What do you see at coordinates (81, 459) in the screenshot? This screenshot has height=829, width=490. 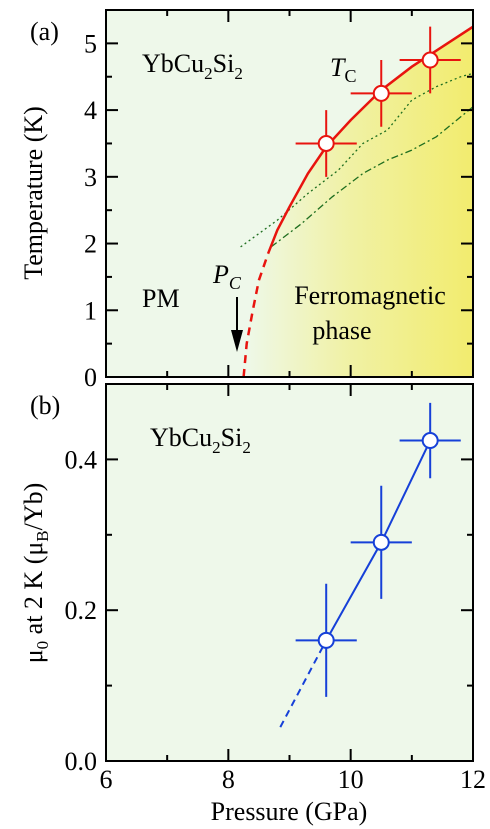 I see `y-tick-label: 0.4` at bounding box center [81, 459].